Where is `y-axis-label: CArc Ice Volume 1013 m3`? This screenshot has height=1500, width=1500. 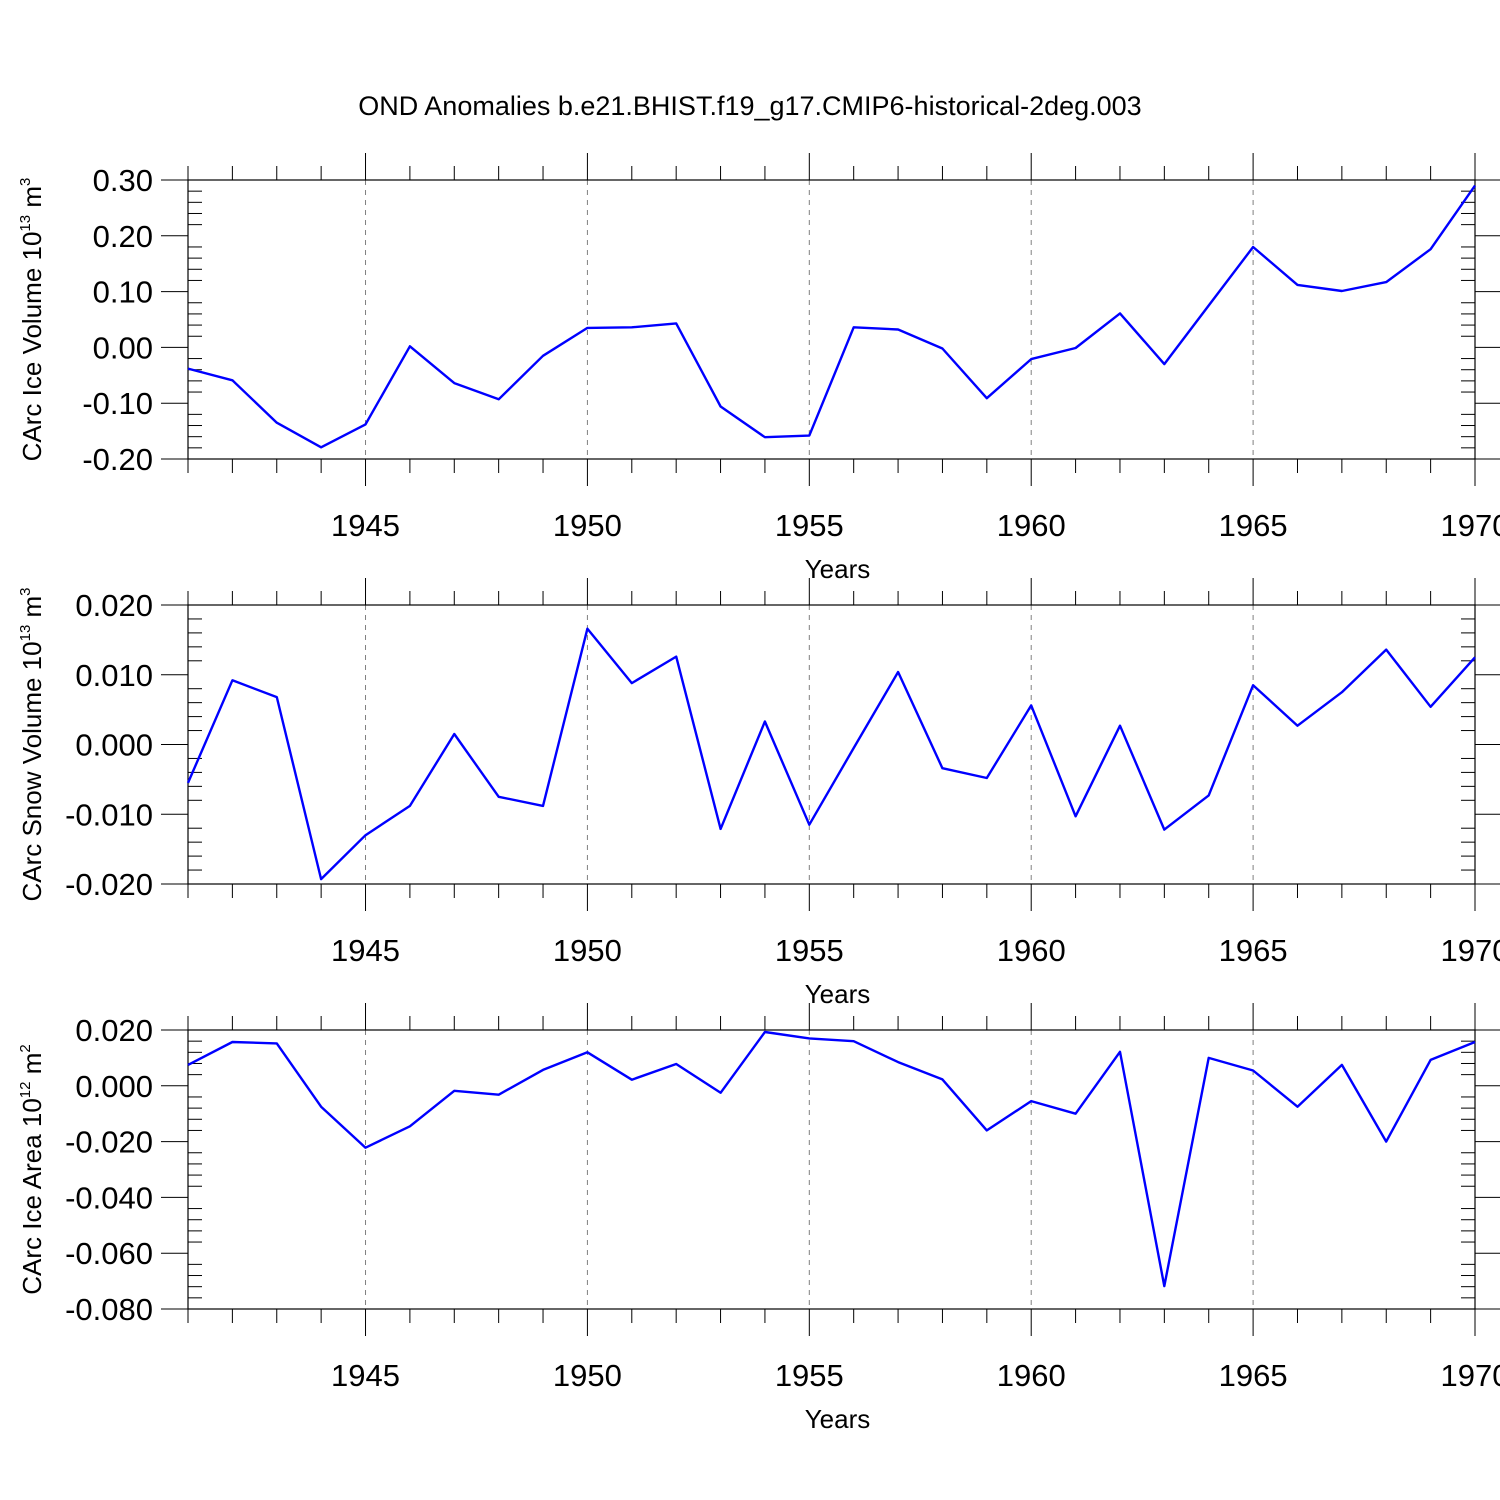
y-axis-label: CArc Ice Volume 1013 m3 is located at coordinates (32, 320).